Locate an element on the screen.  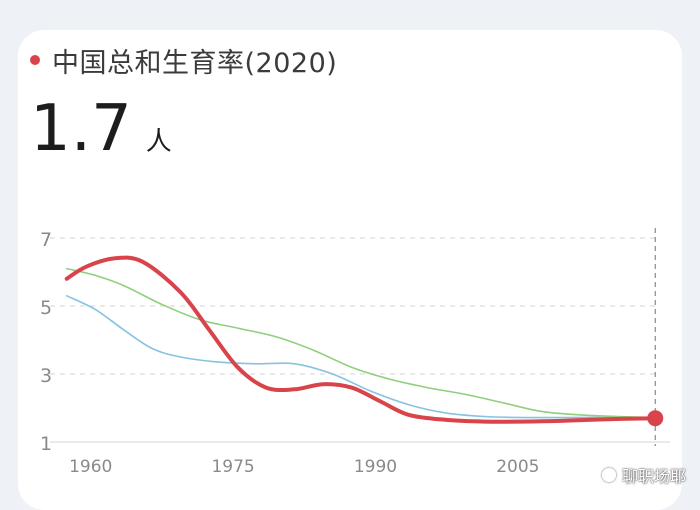
watermark-text: 聊职场耶 is located at coordinates (653, 476).